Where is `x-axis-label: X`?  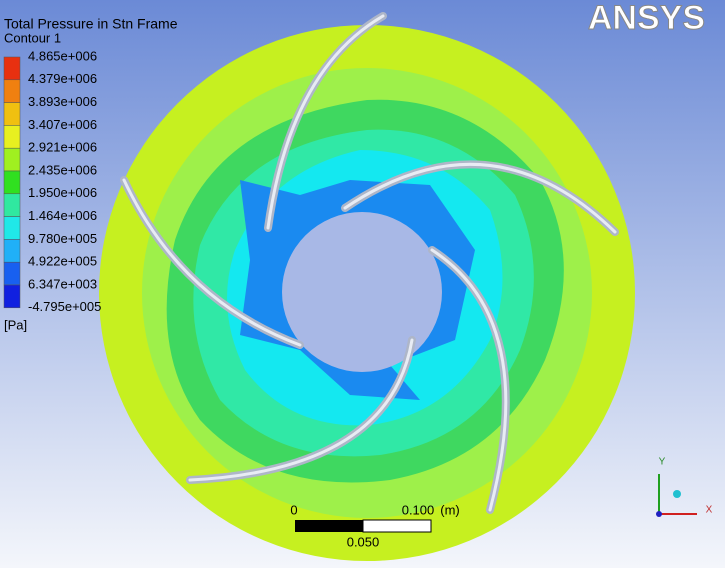 x-axis-label: X is located at coordinates (709, 510).